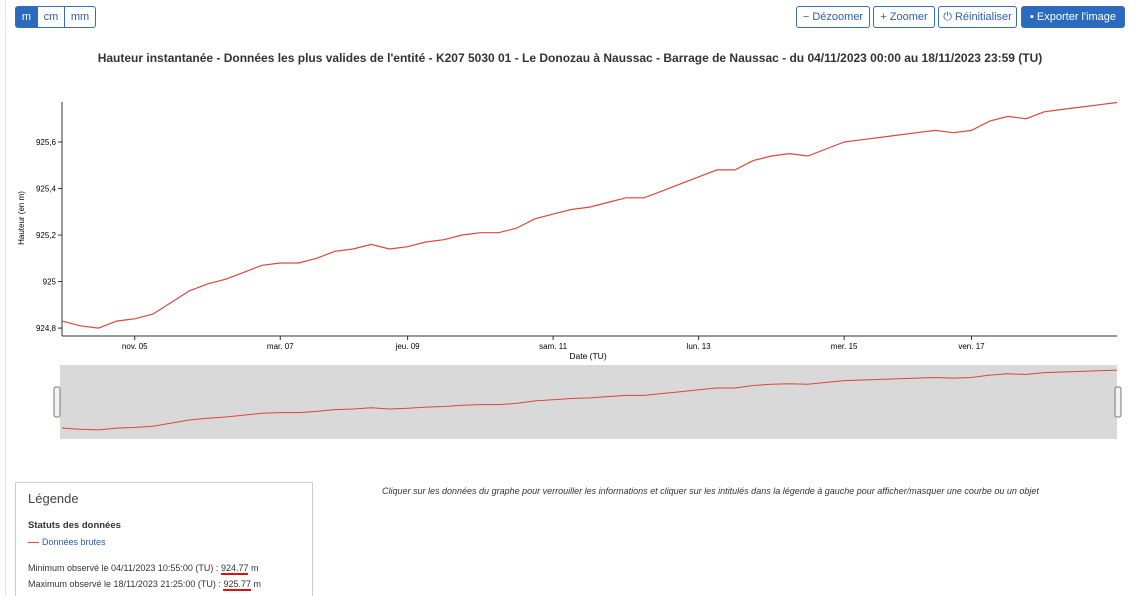 Image resolution: width=1139 pixels, height=596 pixels. I want to click on y-axis-label: Hauteur (en m), so click(21, 218).